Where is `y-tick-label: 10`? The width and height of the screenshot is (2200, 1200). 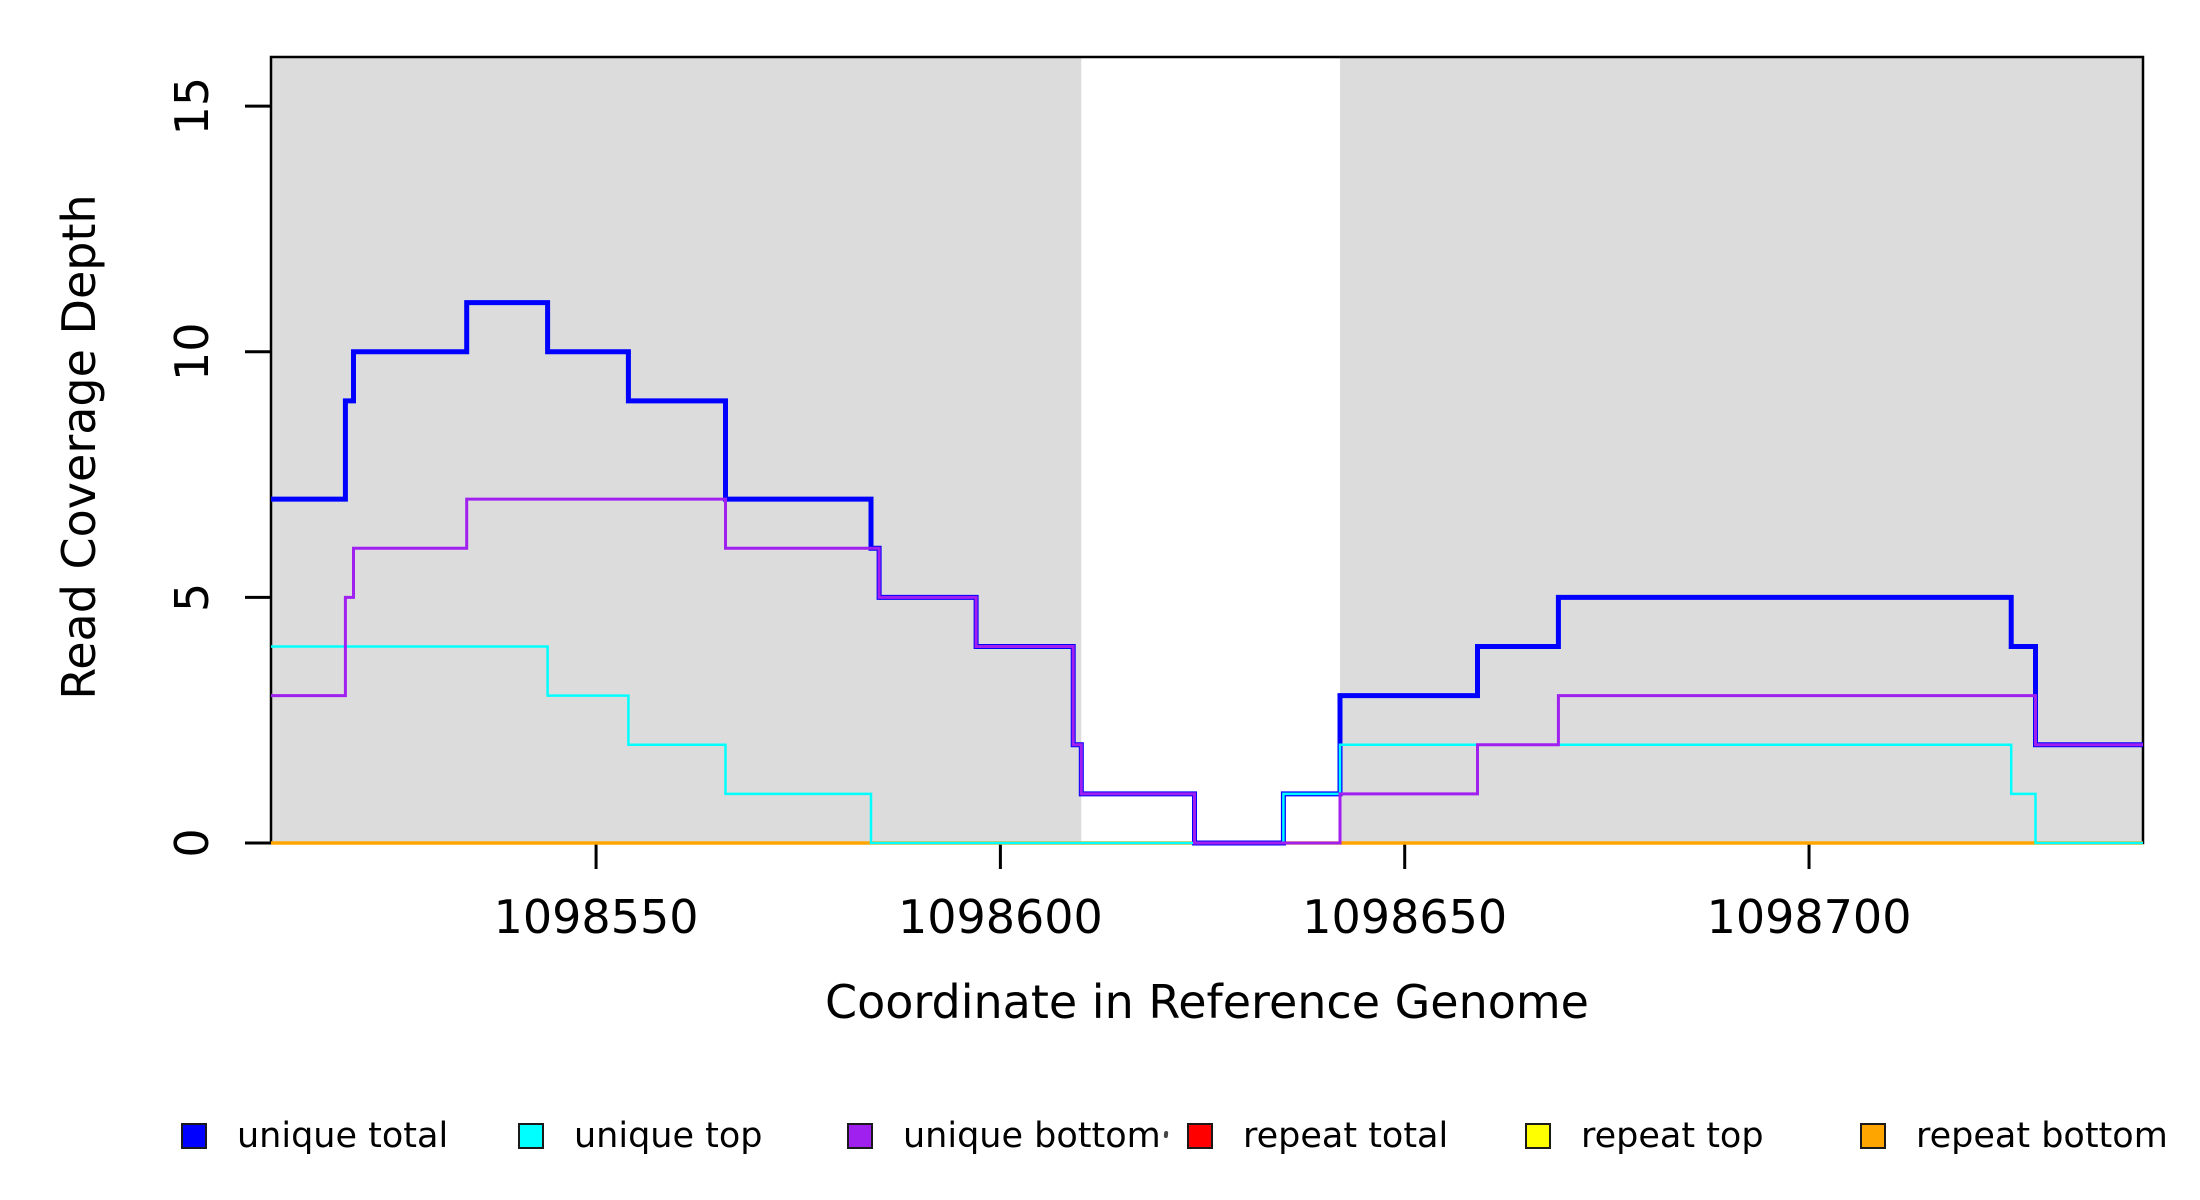 y-tick-label: 10 is located at coordinates (192, 351).